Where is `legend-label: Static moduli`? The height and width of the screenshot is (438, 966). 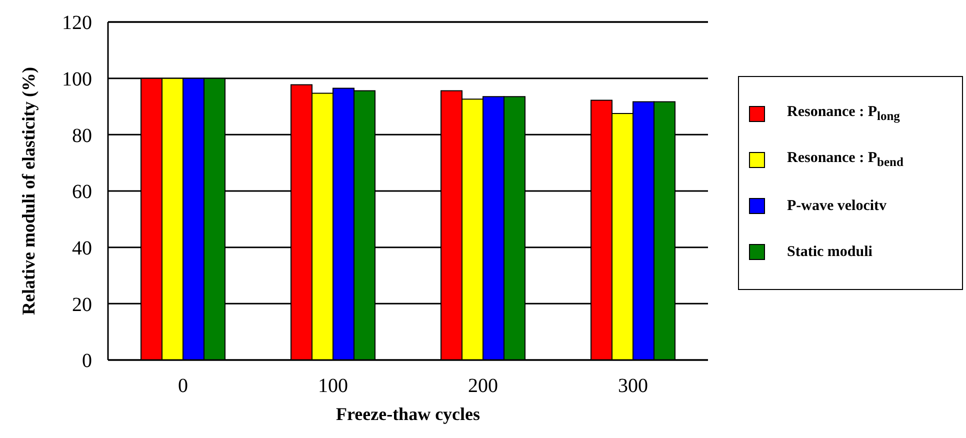 legend-label: Static moduli is located at coordinates (829, 252).